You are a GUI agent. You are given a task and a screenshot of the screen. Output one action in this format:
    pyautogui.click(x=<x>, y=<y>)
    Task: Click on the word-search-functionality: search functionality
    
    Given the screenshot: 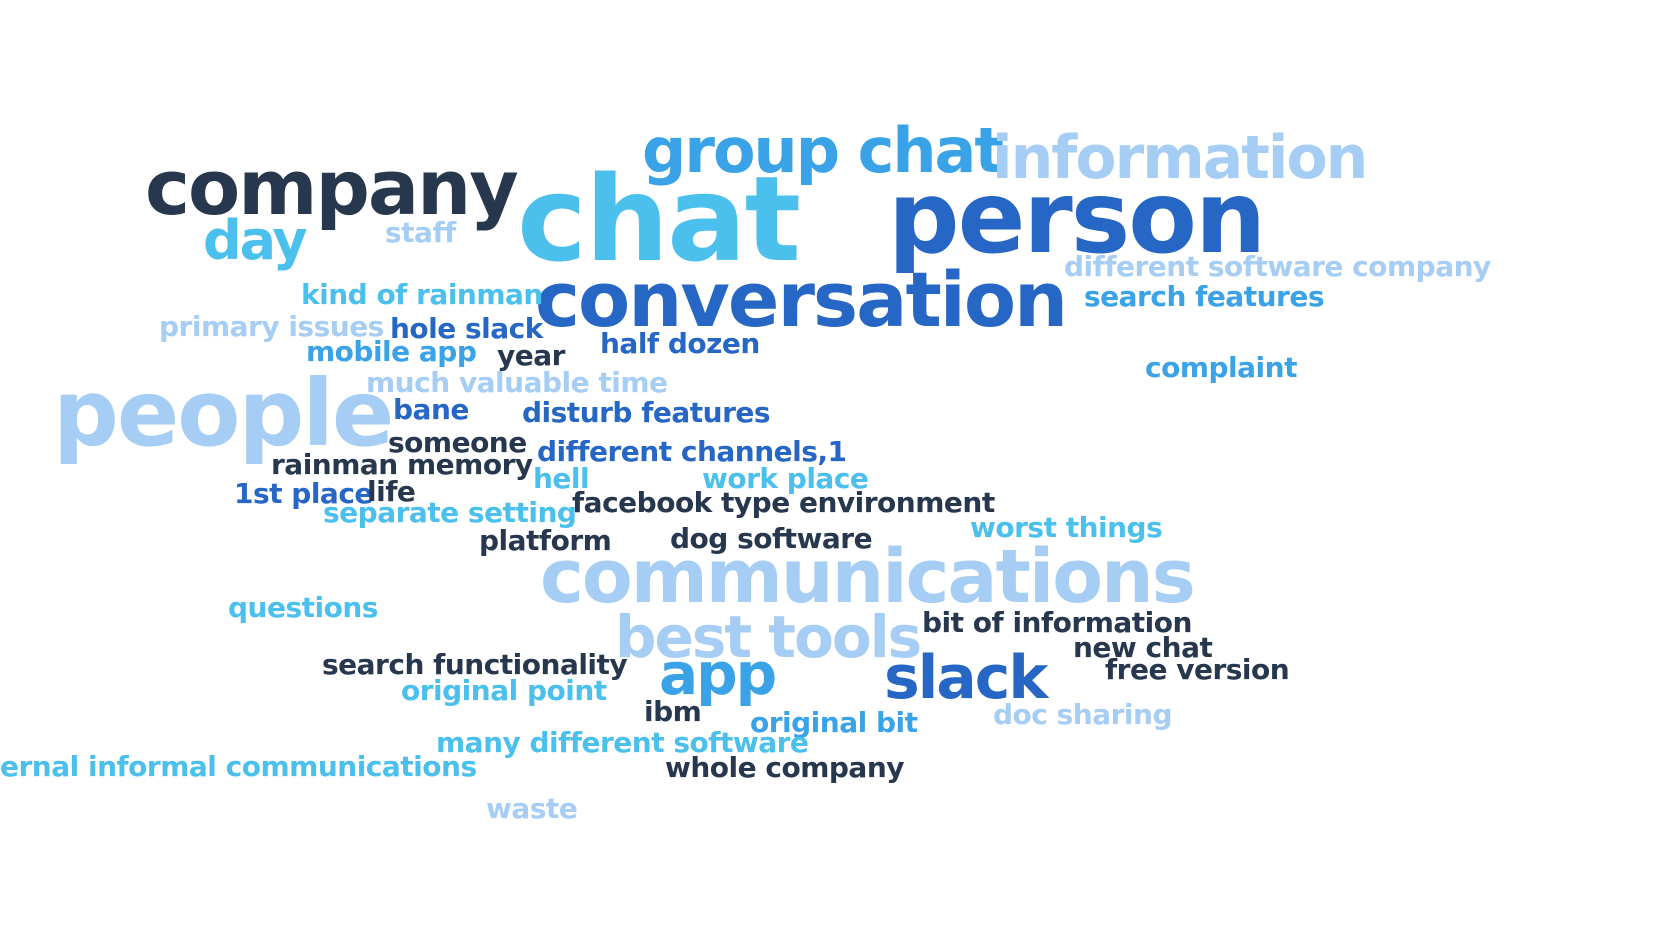 What is the action you would take?
    pyautogui.click(x=475, y=664)
    